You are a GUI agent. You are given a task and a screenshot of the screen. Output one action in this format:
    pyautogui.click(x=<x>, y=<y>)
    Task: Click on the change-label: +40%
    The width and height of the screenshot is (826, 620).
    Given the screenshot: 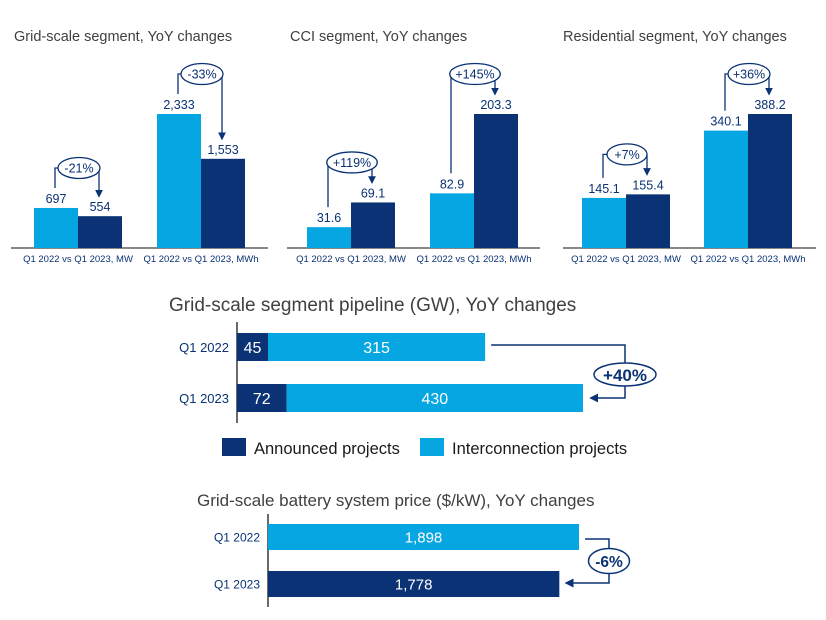 What is the action you would take?
    pyautogui.click(x=625, y=375)
    